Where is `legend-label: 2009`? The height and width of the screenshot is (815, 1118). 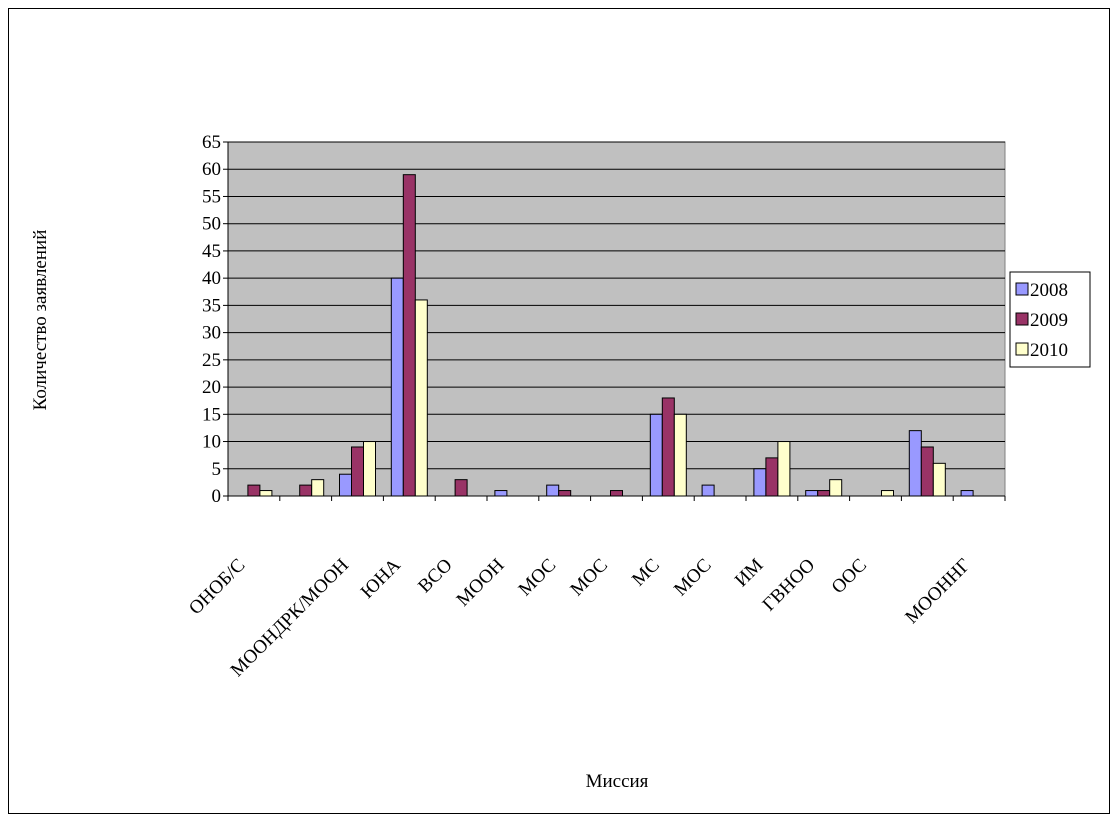
legend-label: 2009 is located at coordinates (1049, 320).